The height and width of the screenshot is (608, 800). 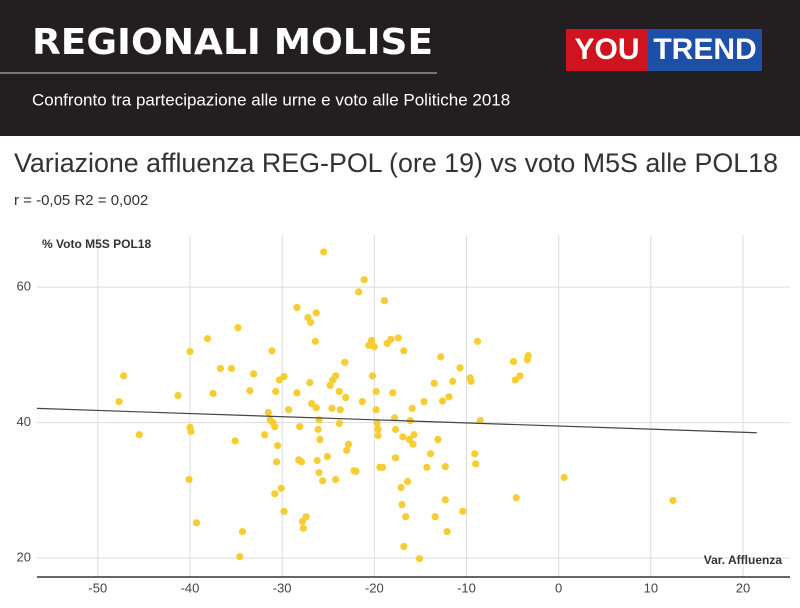 I want to click on y-tick-label: 20, so click(x=24, y=556).